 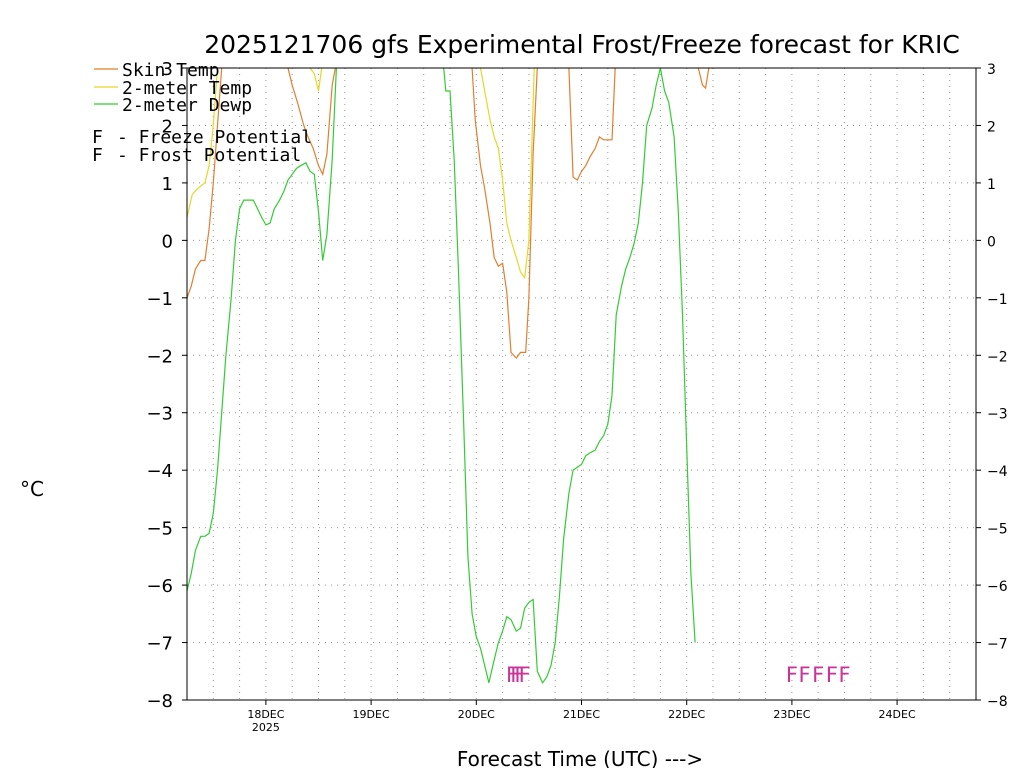 What do you see at coordinates (159, 529) in the screenshot?
I see `y-tick-label-left: −5` at bounding box center [159, 529].